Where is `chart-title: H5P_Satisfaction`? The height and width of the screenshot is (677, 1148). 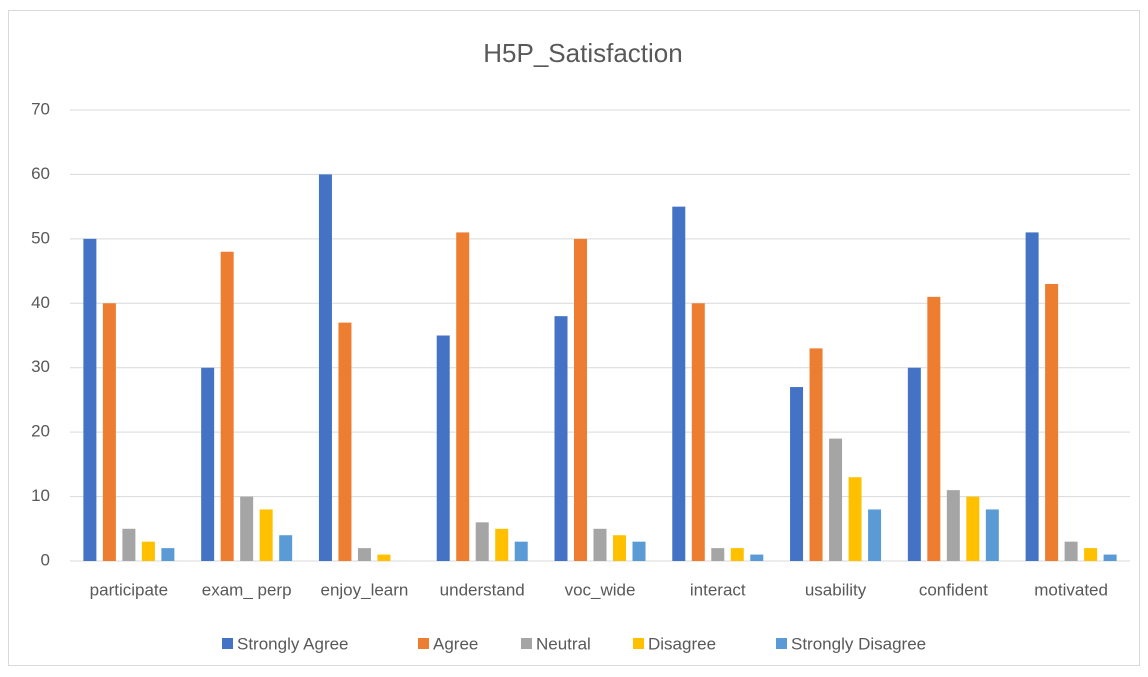
chart-title: H5P_Satisfaction is located at coordinates (582, 53).